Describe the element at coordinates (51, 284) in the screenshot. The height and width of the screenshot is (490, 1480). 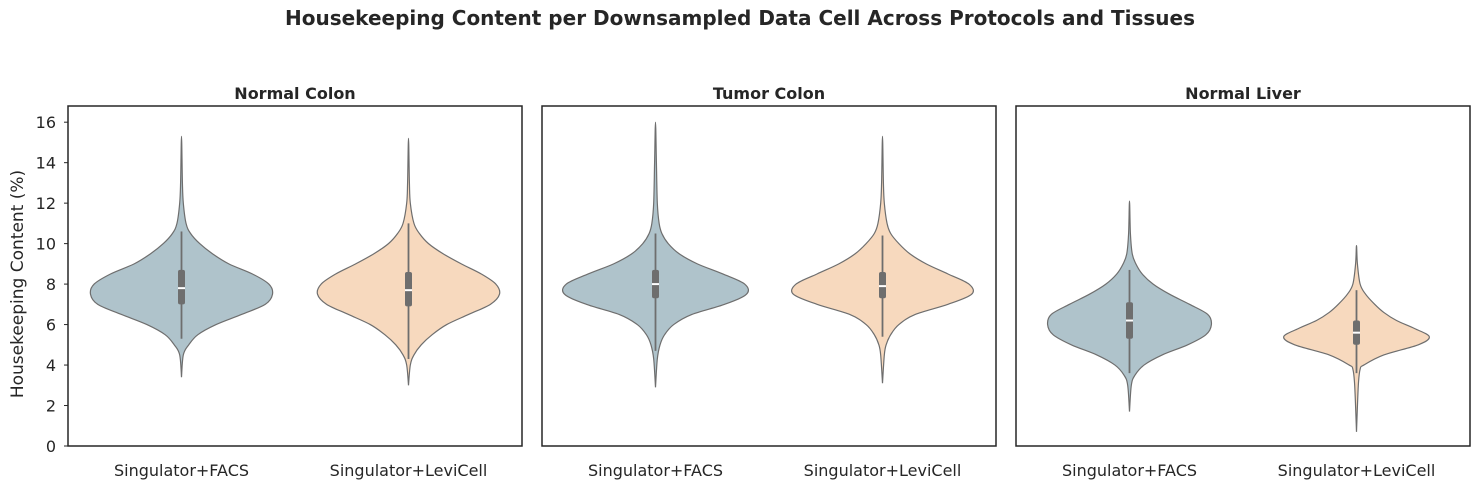
I see `y-tick-label: 8` at that location.